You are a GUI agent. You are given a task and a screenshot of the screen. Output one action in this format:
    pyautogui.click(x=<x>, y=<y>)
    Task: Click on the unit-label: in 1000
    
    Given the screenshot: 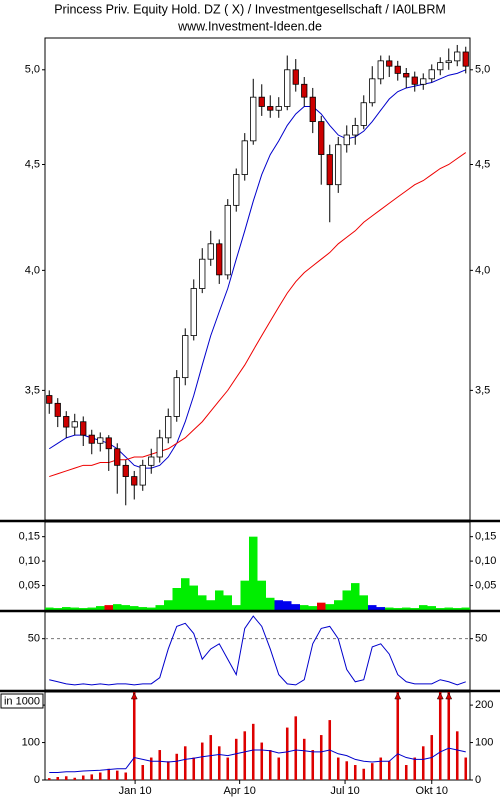 What is the action you would take?
    pyautogui.click(x=22, y=701)
    